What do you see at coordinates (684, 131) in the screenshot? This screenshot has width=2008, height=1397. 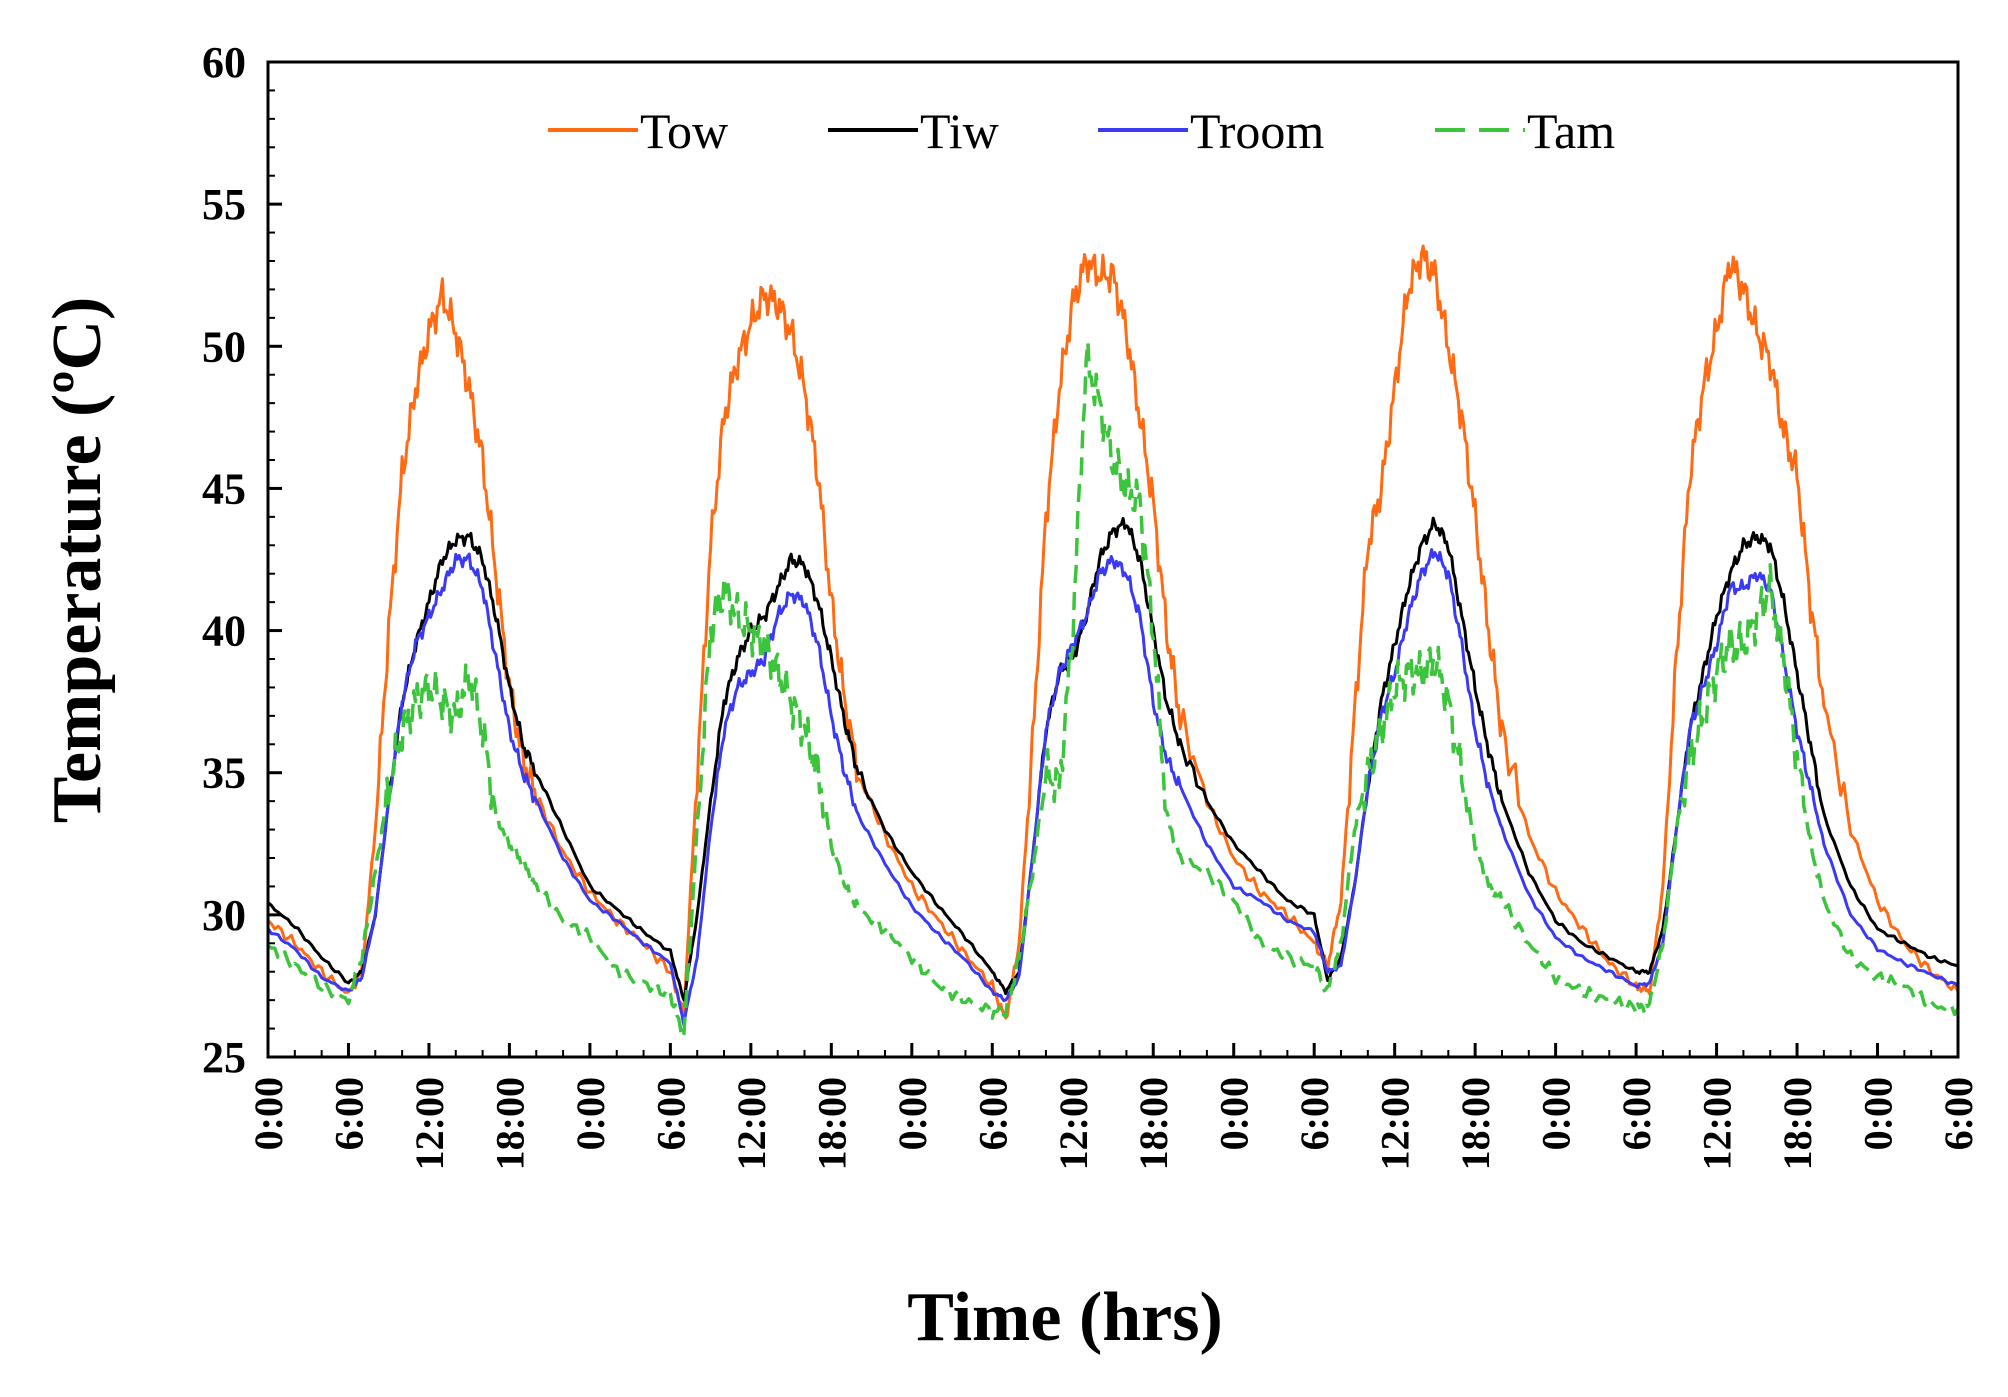 I see `legend-label-tow: Tow` at bounding box center [684, 131].